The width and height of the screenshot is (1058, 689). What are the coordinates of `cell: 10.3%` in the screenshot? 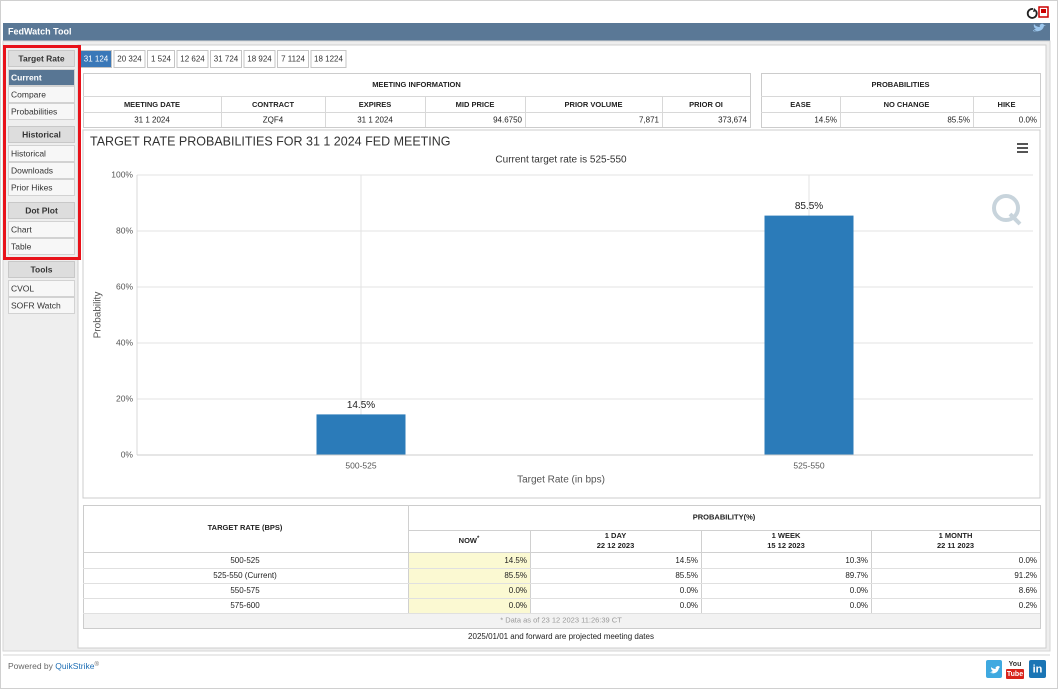 It's located at (856, 560).